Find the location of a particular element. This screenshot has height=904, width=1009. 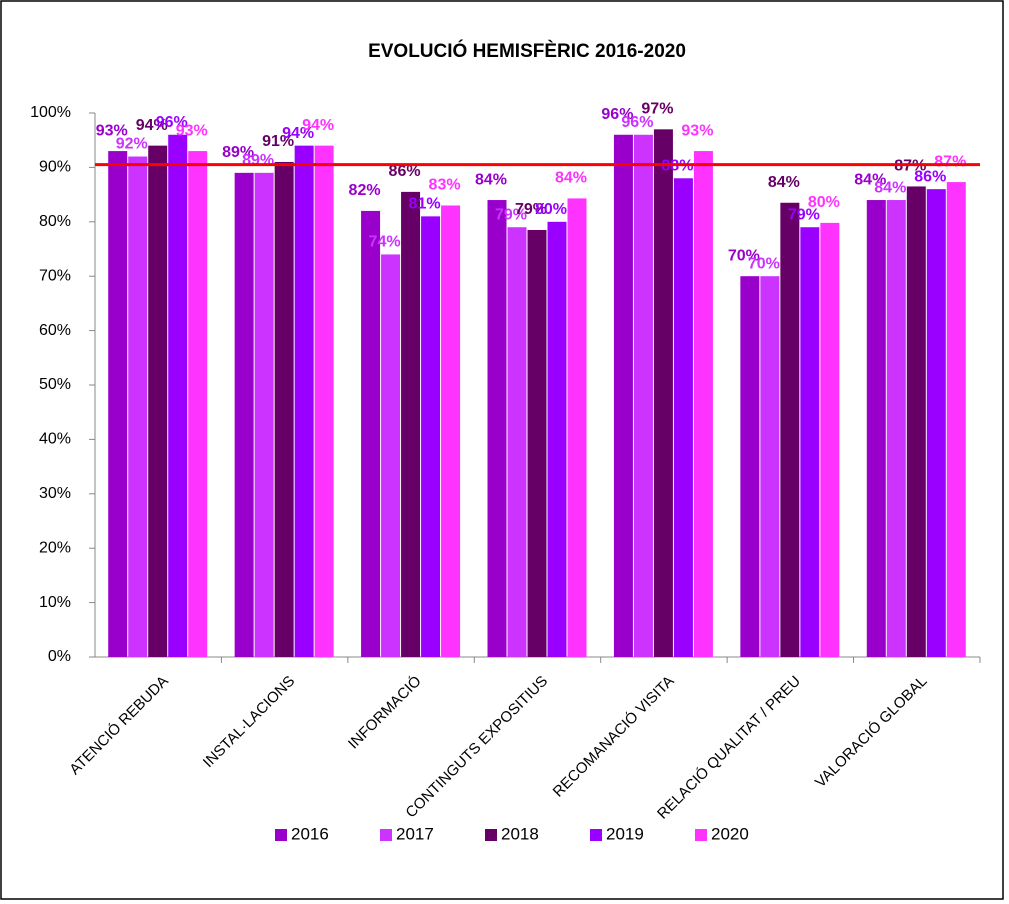

y-tick-label: 50% is located at coordinates (55, 384).